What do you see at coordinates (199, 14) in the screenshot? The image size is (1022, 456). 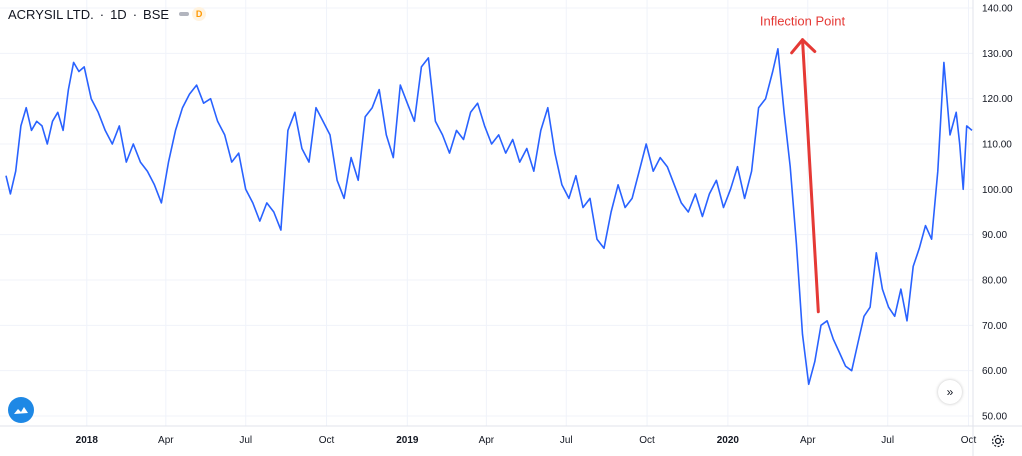 I see `delayed-badge: D` at bounding box center [199, 14].